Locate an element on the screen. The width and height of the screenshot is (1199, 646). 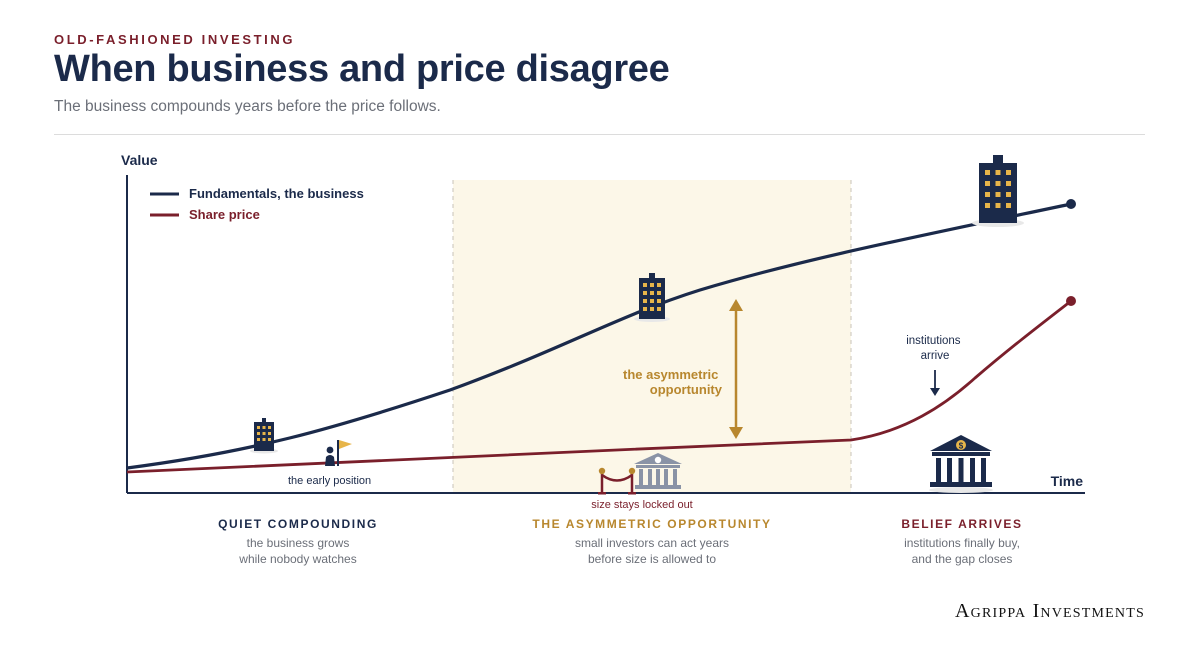
phase-title: QUIET COMPOUNDING is located at coordinates (298, 524).